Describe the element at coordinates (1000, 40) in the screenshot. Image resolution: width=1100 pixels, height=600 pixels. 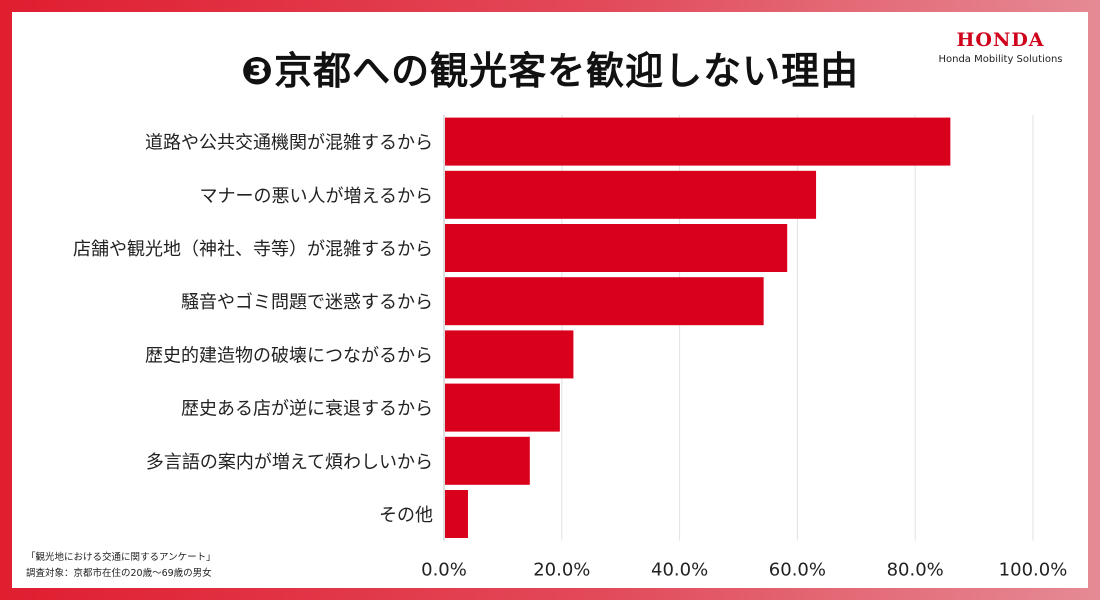
I see `brand-mark: HONDA` at that location.